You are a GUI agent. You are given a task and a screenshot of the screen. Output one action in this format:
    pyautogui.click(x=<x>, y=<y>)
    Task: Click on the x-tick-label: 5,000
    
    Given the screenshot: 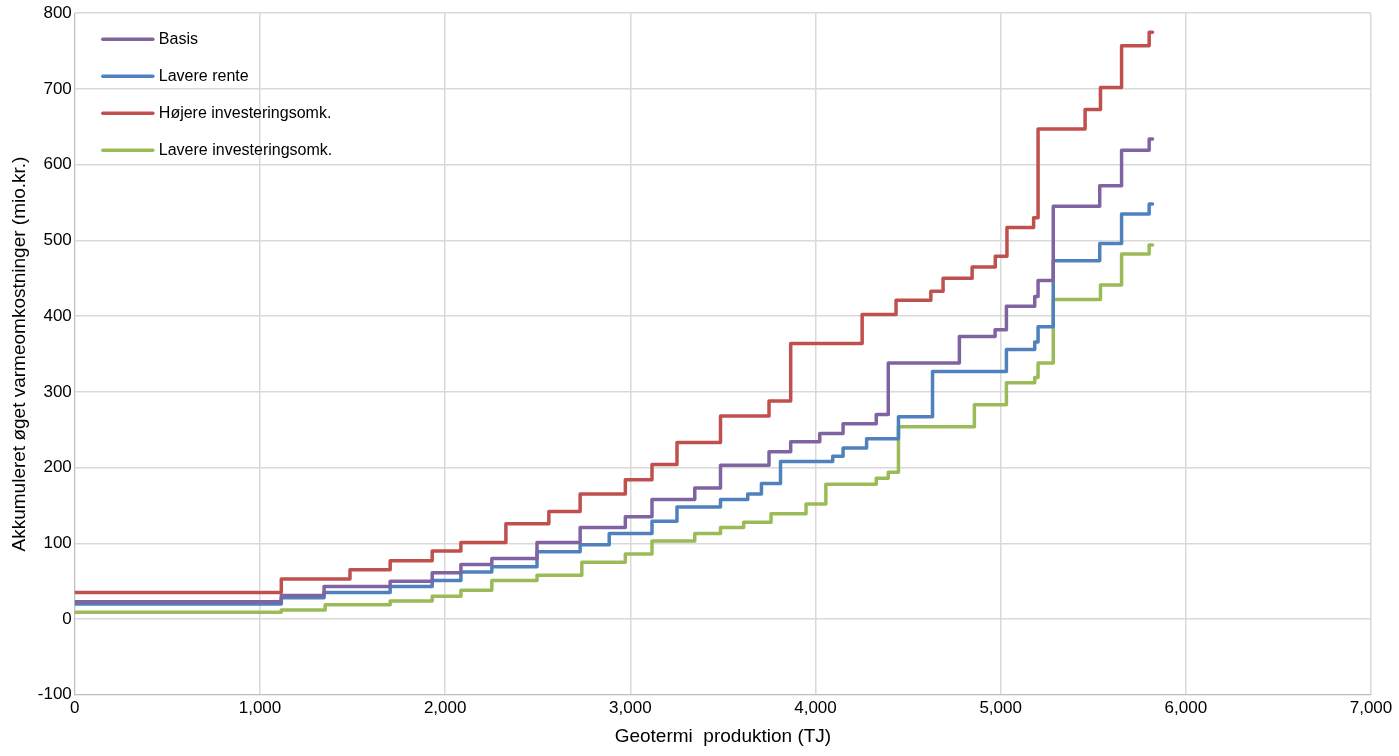 What is the action you would take?
    pyautogui.click(x=1000, y=707)
    